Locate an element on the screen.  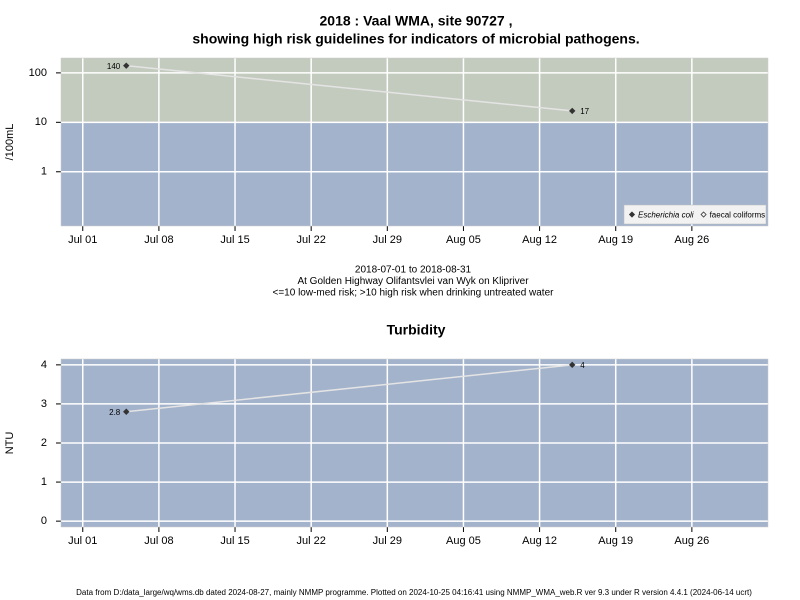
y-tick-label: 10 is located at coordinates (41, 122).